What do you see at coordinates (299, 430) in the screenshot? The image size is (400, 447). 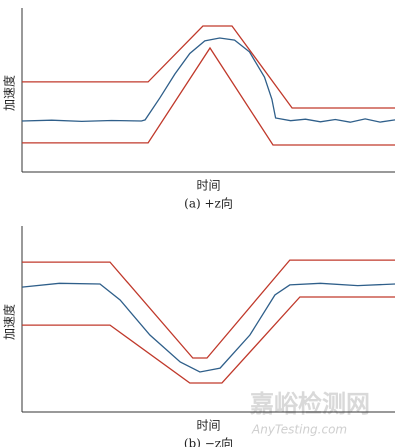 I see `watermark-url: AnyTesting.com` at bounding box center [299, 430].